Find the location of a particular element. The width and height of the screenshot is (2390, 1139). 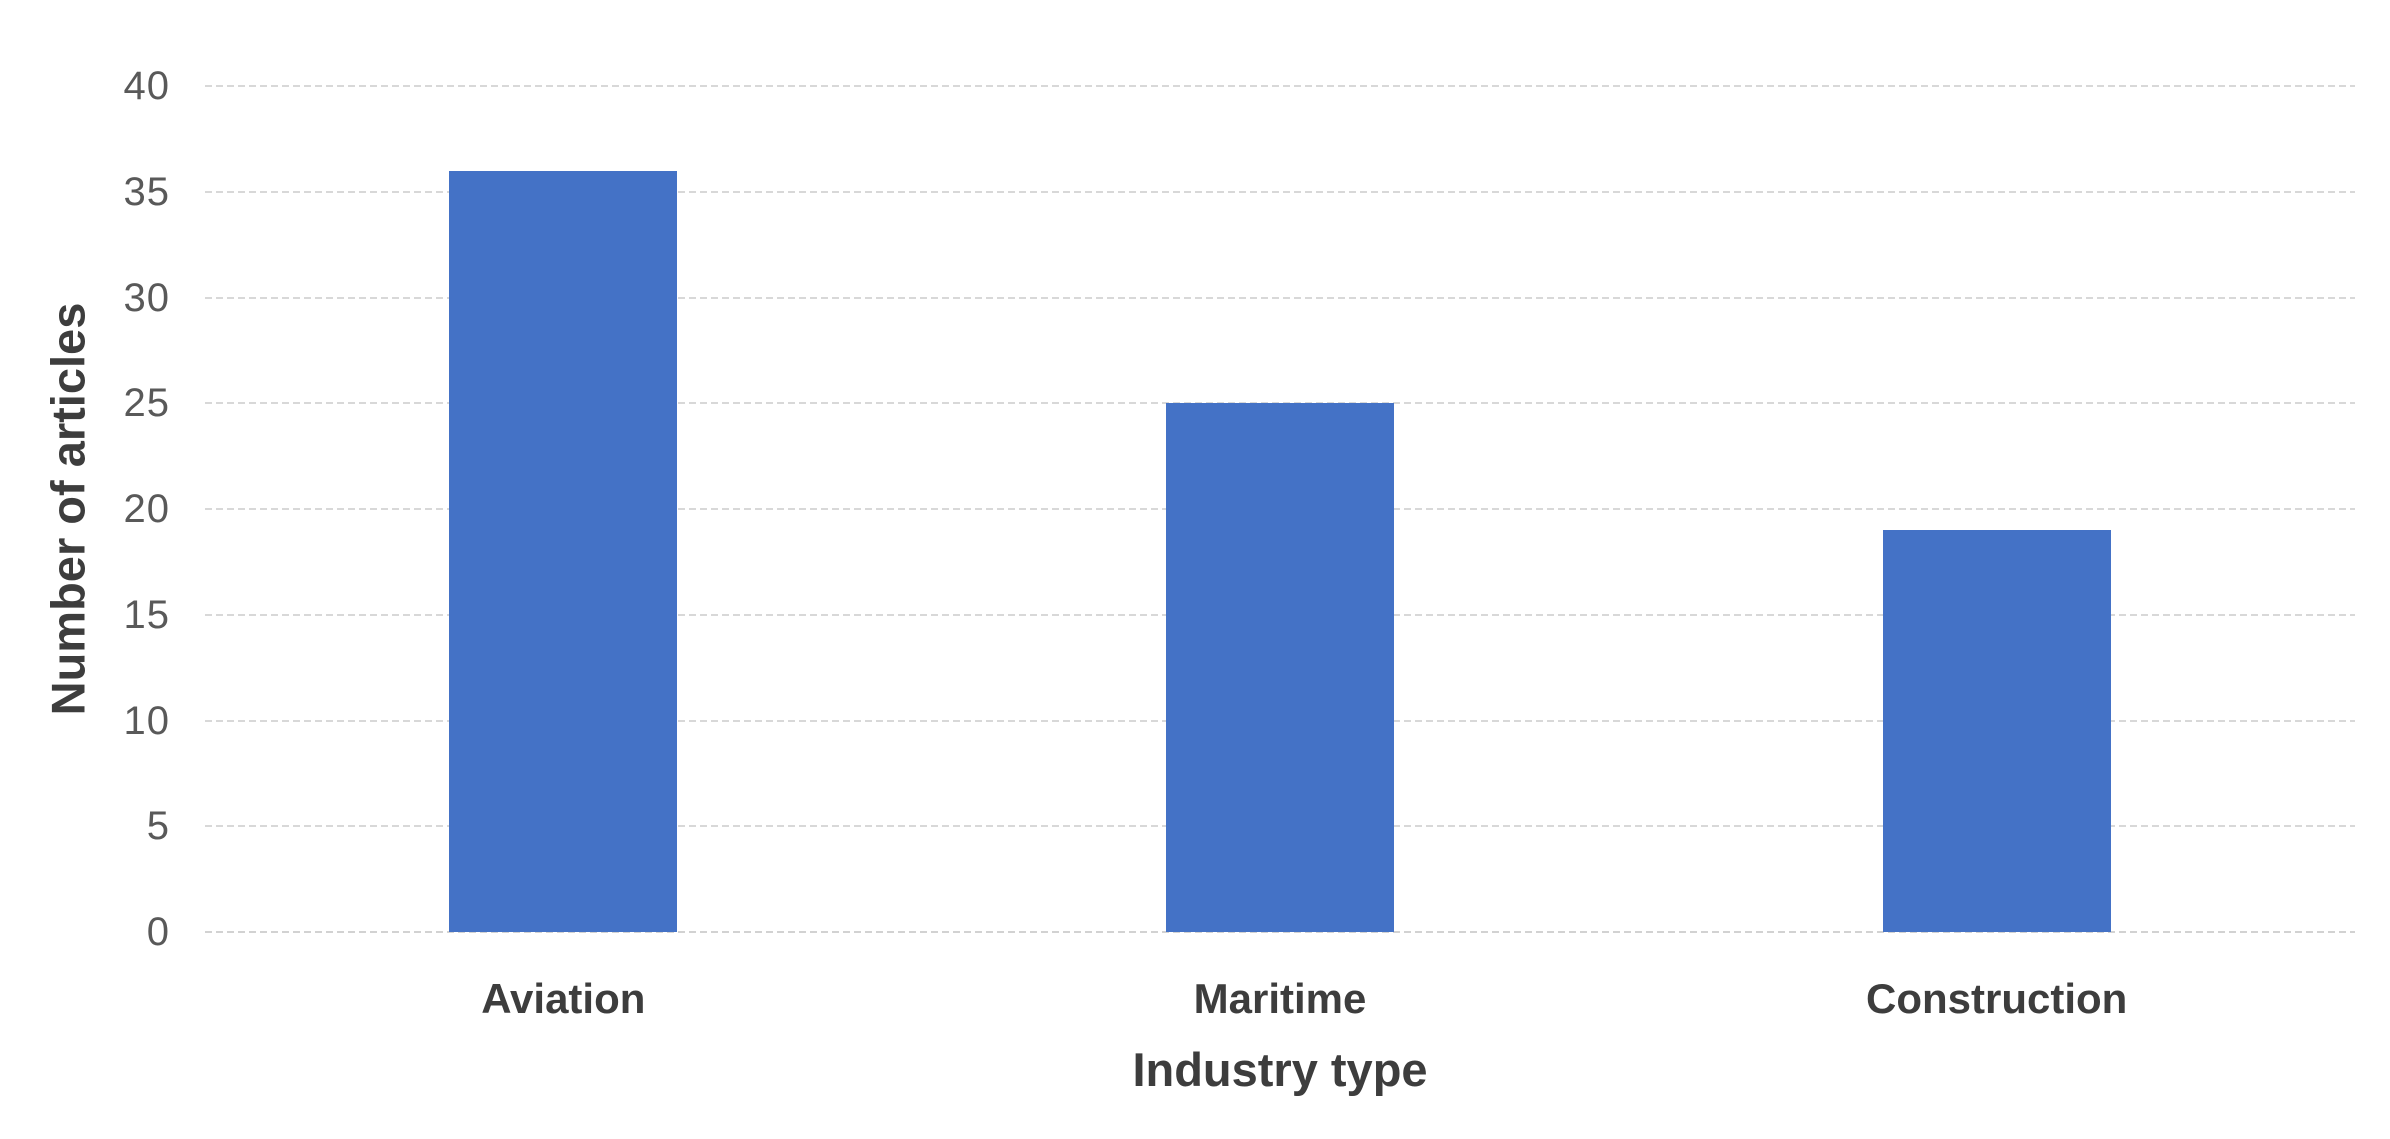

y-tick-label-15: 15 is located at coordinates (146, 614).